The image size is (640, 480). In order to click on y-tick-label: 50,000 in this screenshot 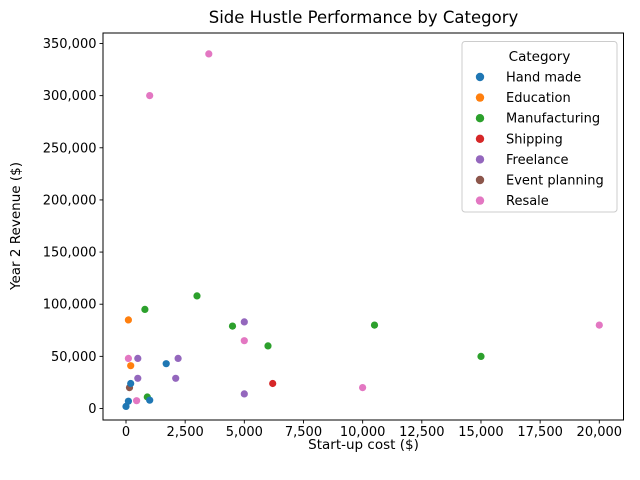, I will do `click(74, 357)`.